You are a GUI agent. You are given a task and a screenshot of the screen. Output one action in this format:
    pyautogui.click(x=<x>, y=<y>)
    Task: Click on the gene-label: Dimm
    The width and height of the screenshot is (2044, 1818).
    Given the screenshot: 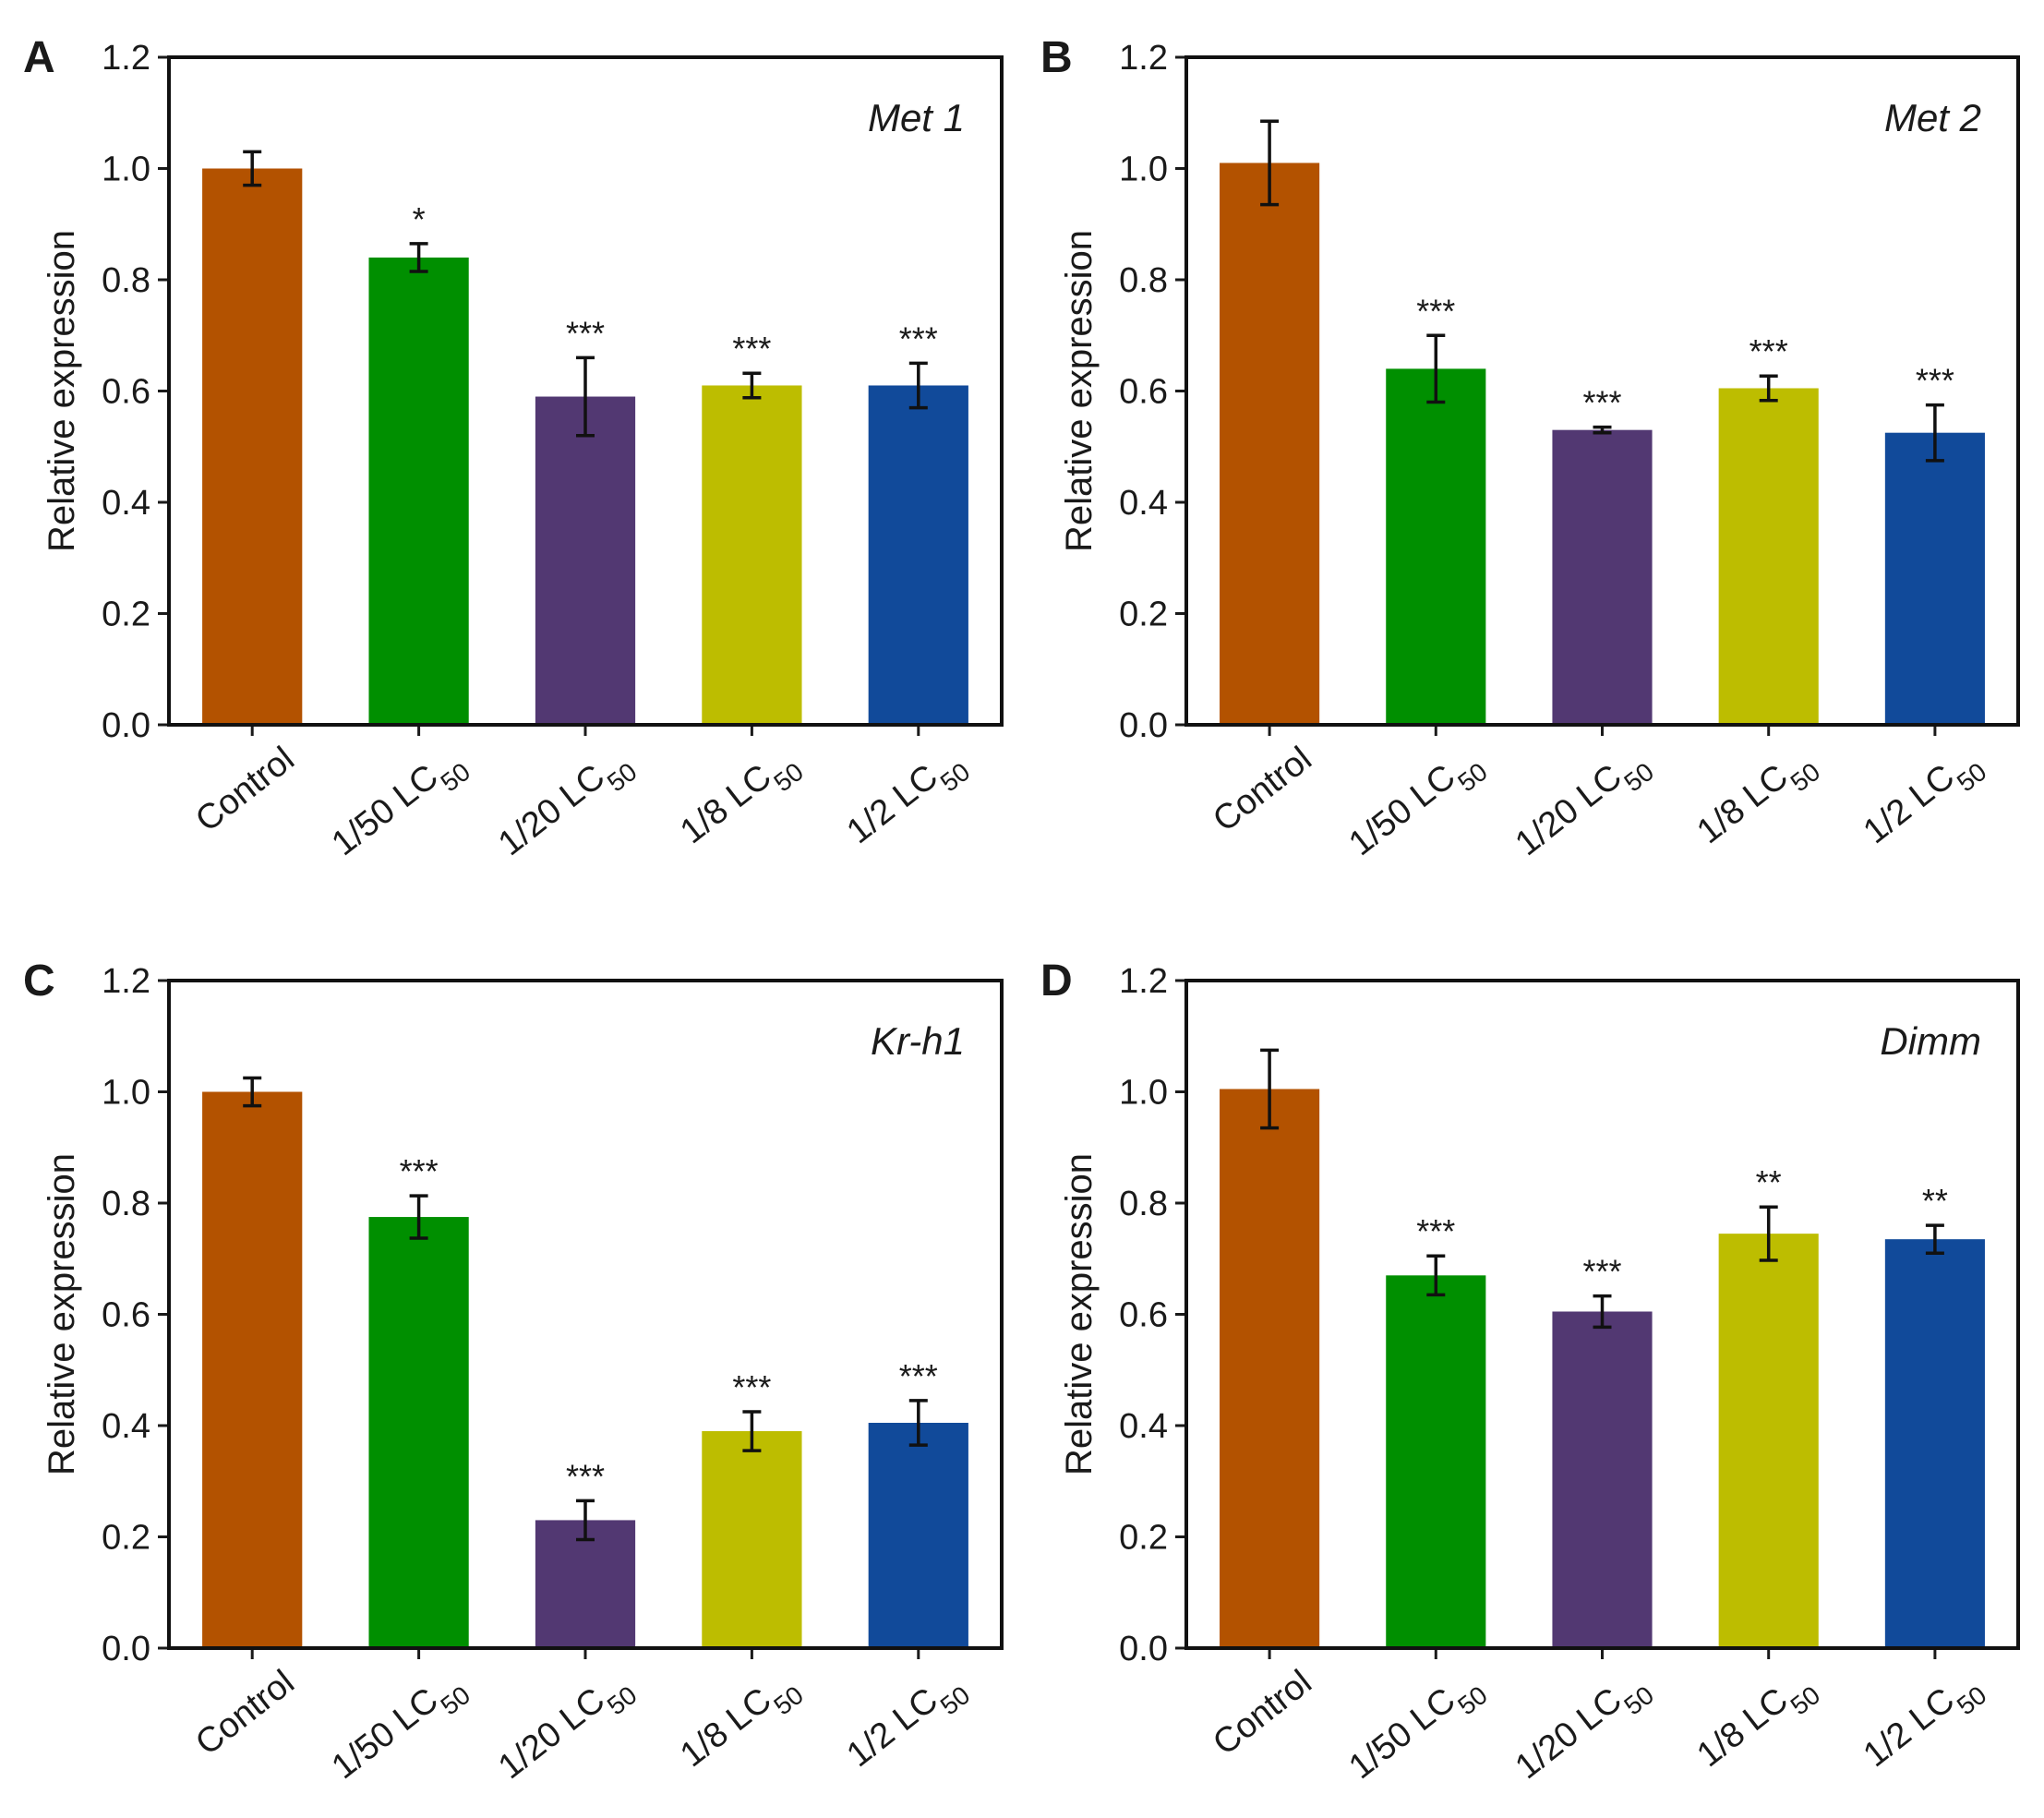 What is the action you would take?
    pyautogui.click(x=1930, y=1041)
    